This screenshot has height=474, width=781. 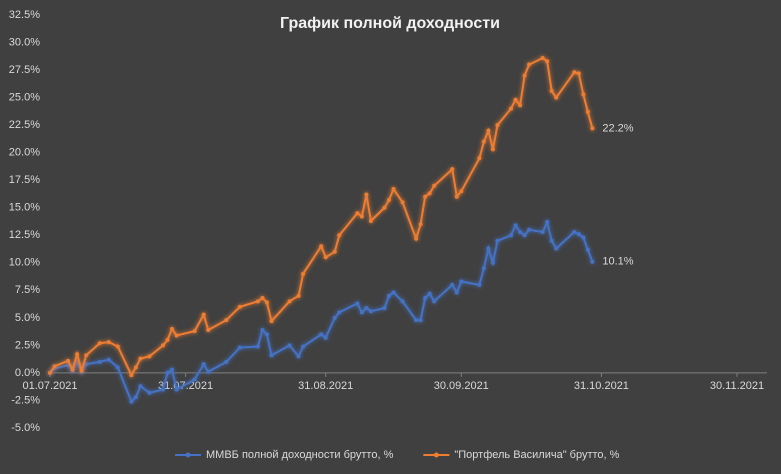 What do you see at coordinates (390, 23) in the screenshot?
I see `chart-title: График полной доходности` at bounding box center [390, 23].